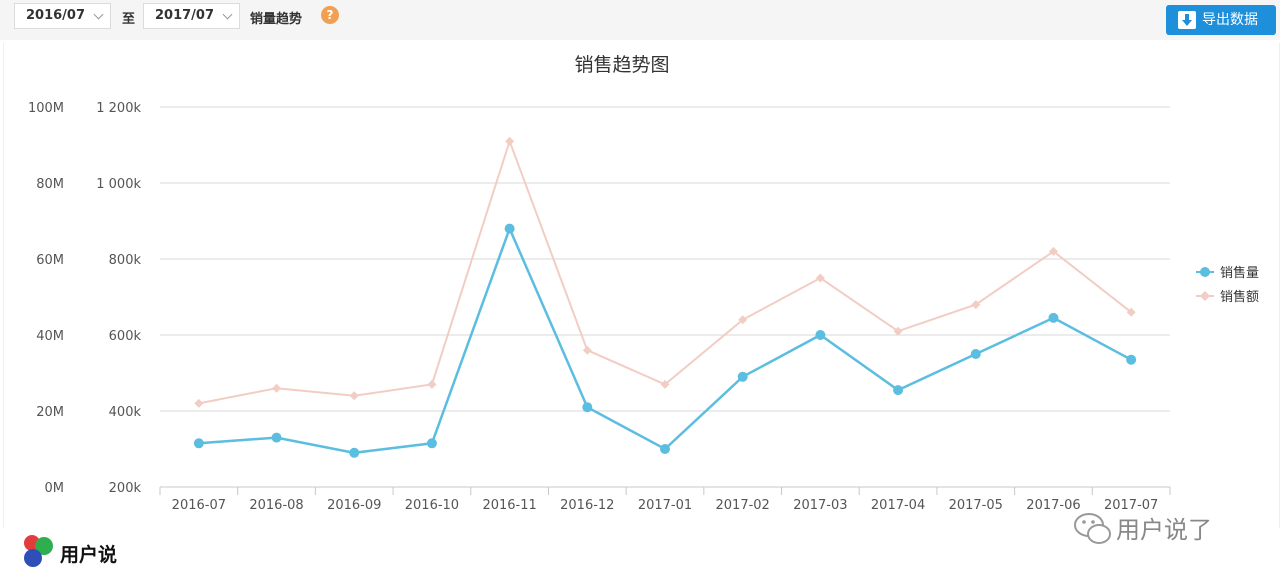  Describe the element at coordinates (125, 488) in the screenshot. I see `y-right-tick-label: 200k` at that location.